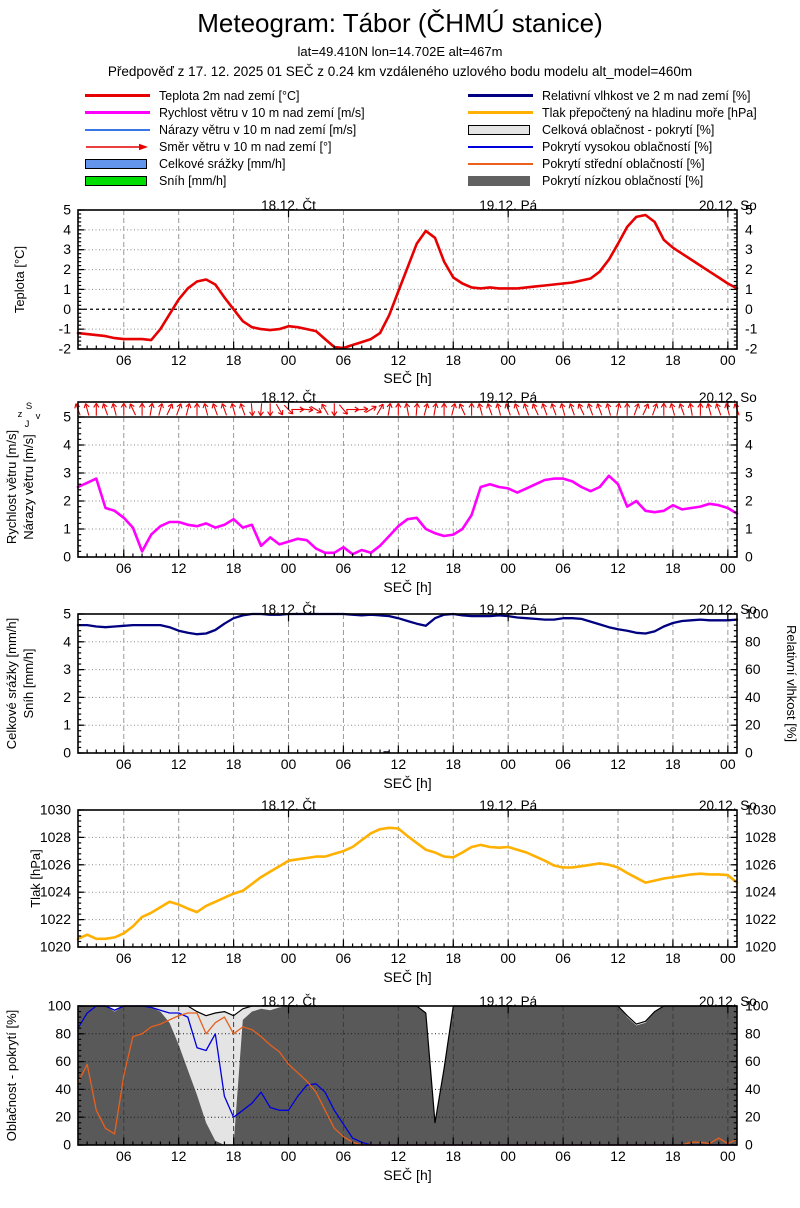 This screenshot has width=800, height=1208. I want to click on page-title: Meteogram: Tábor (ČHMÚ stanice), so click(400, 23).